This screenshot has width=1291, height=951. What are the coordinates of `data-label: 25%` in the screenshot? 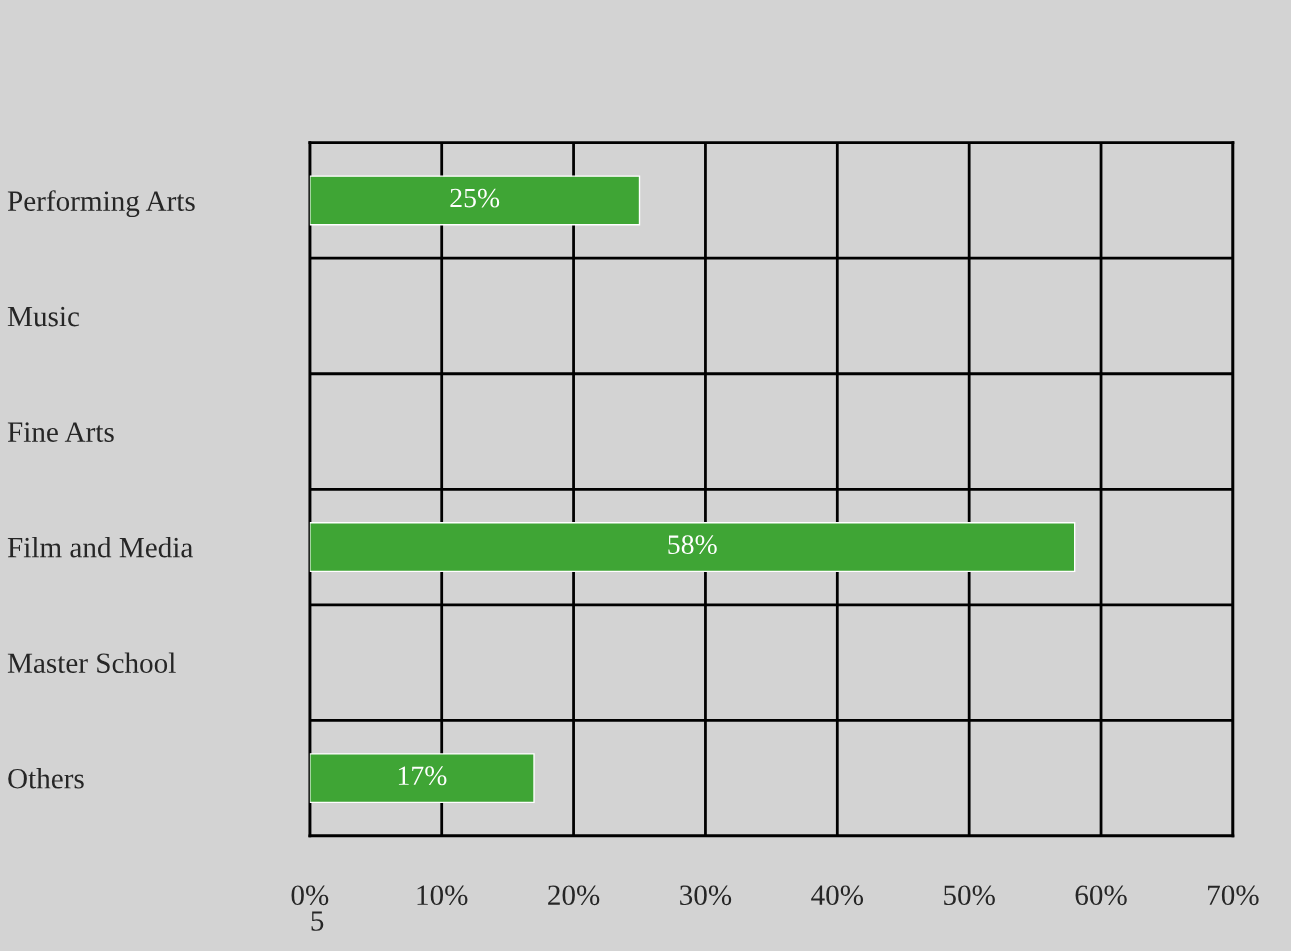 It's located at (475, 198).